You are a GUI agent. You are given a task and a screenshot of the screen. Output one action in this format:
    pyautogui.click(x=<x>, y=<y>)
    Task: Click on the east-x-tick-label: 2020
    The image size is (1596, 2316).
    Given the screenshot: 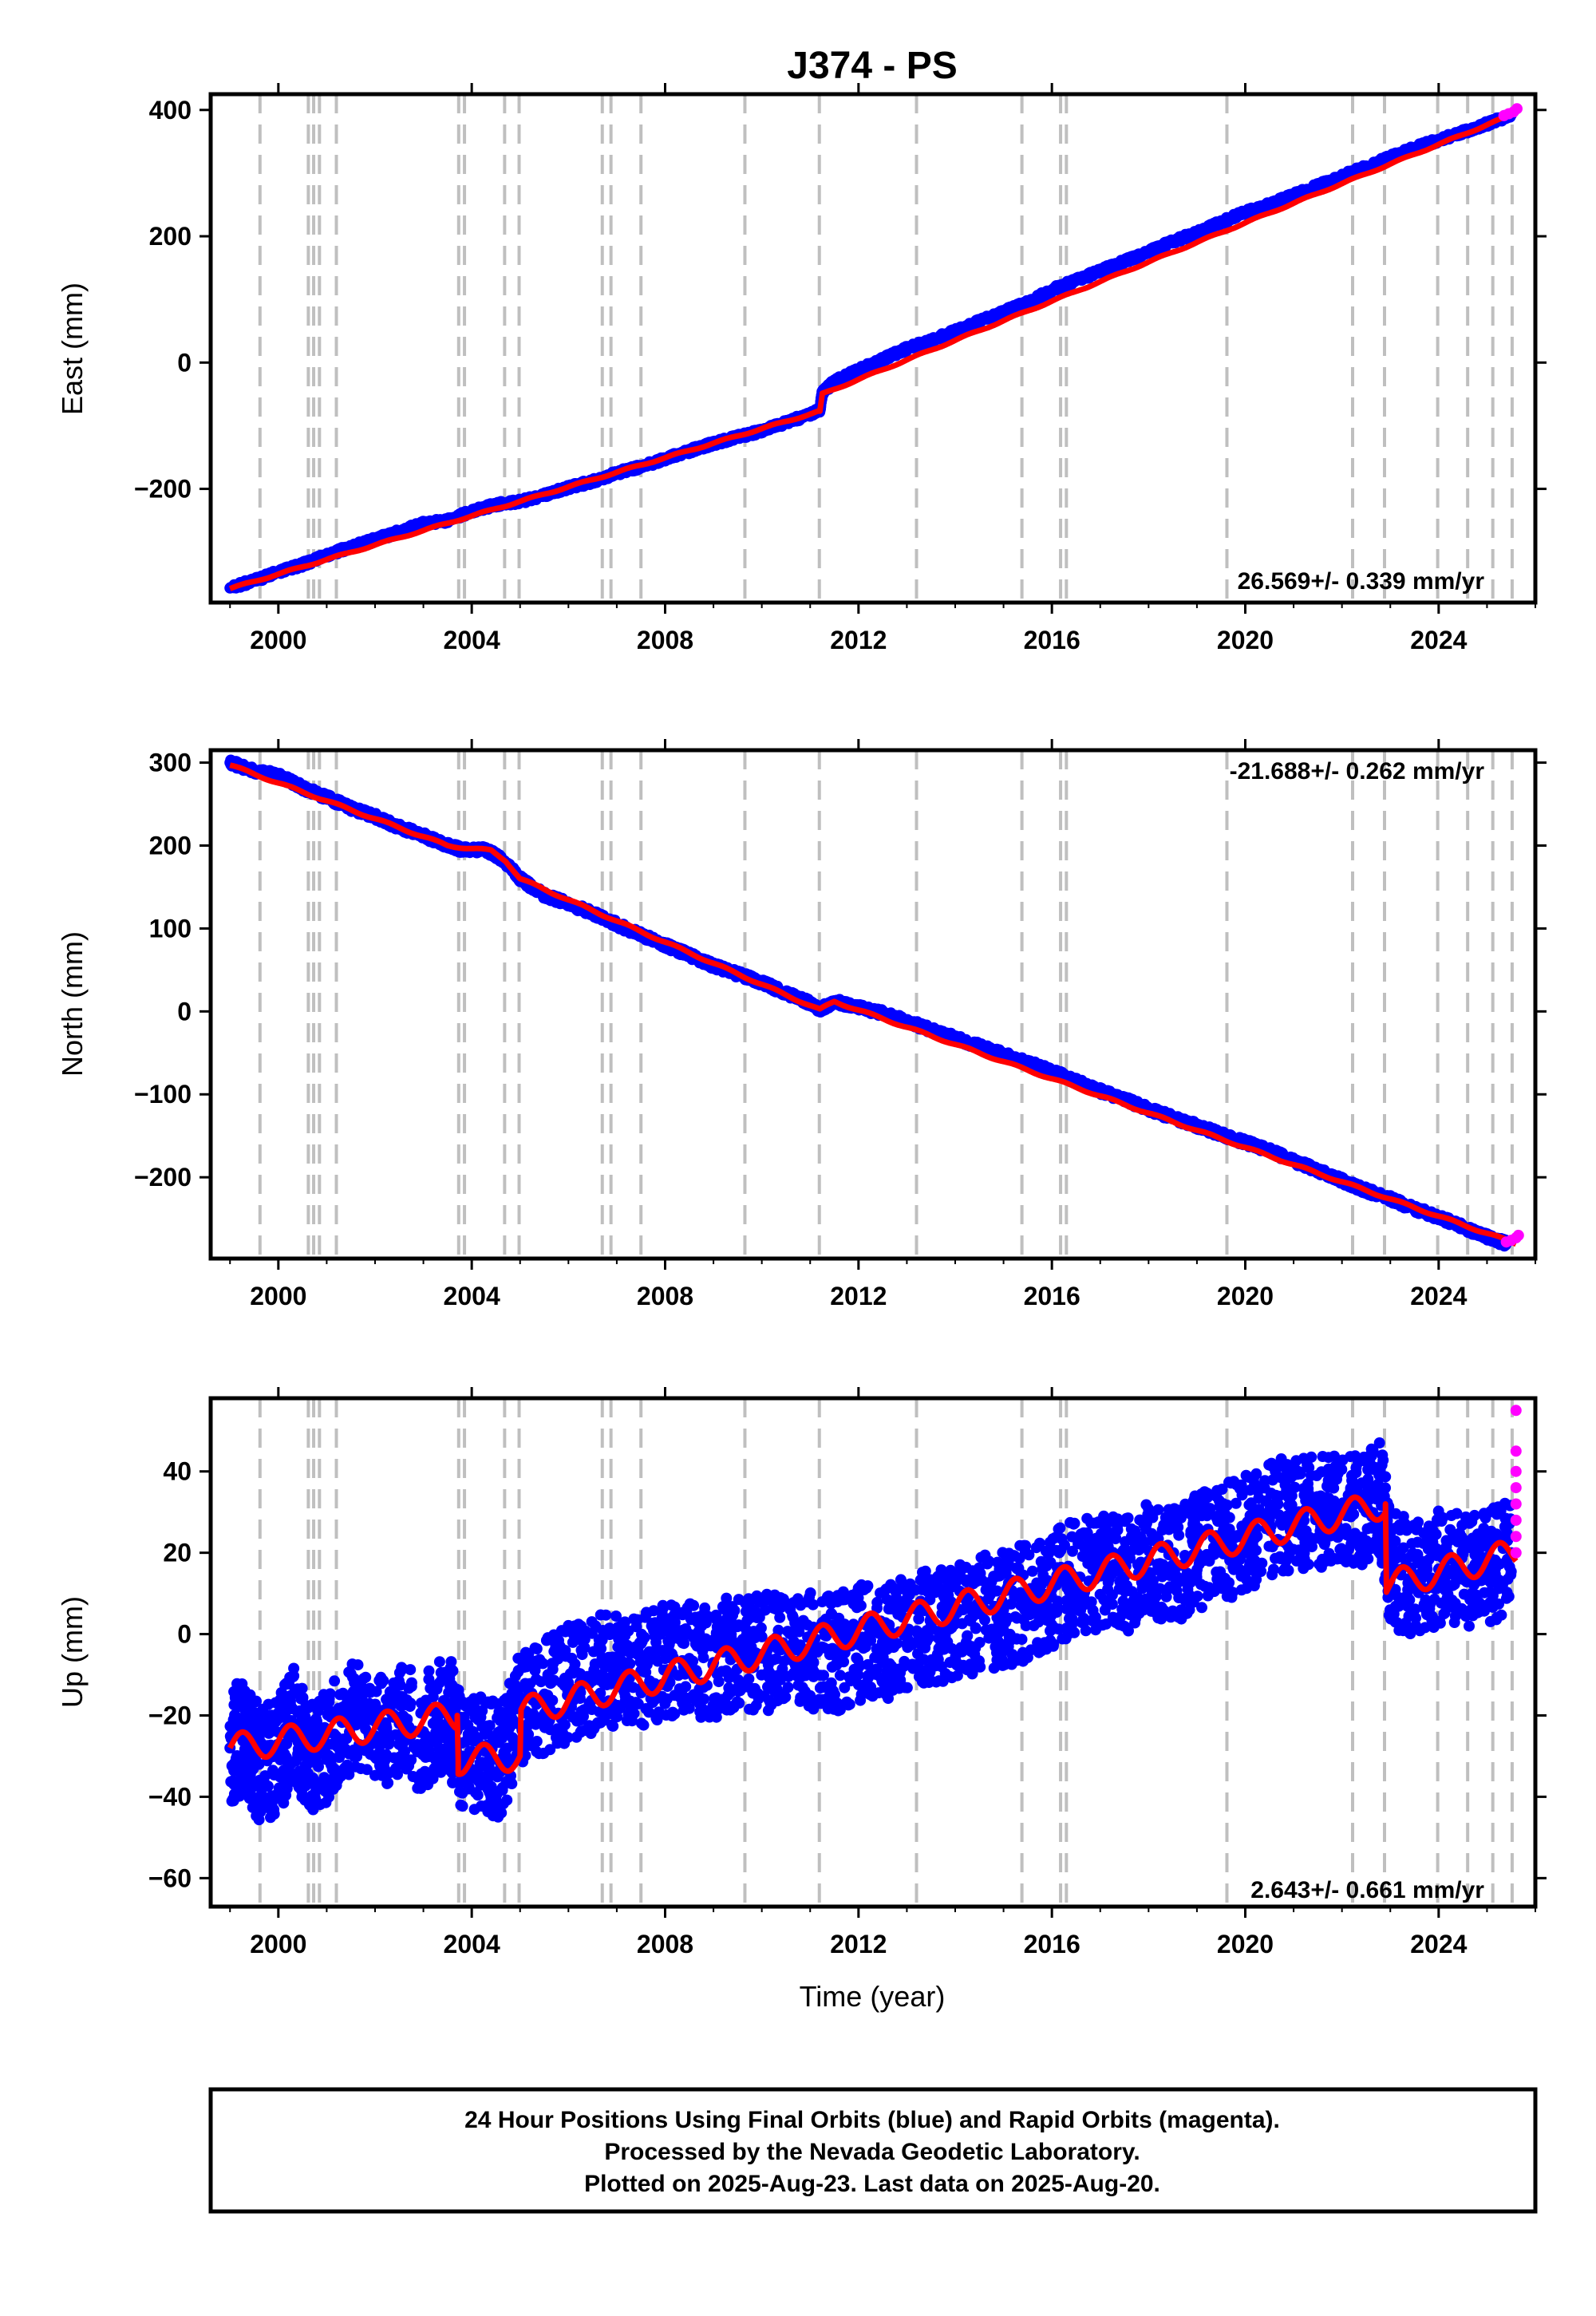 What is the action you would take?
    pyautogui.click(x=1245, y=640)
    